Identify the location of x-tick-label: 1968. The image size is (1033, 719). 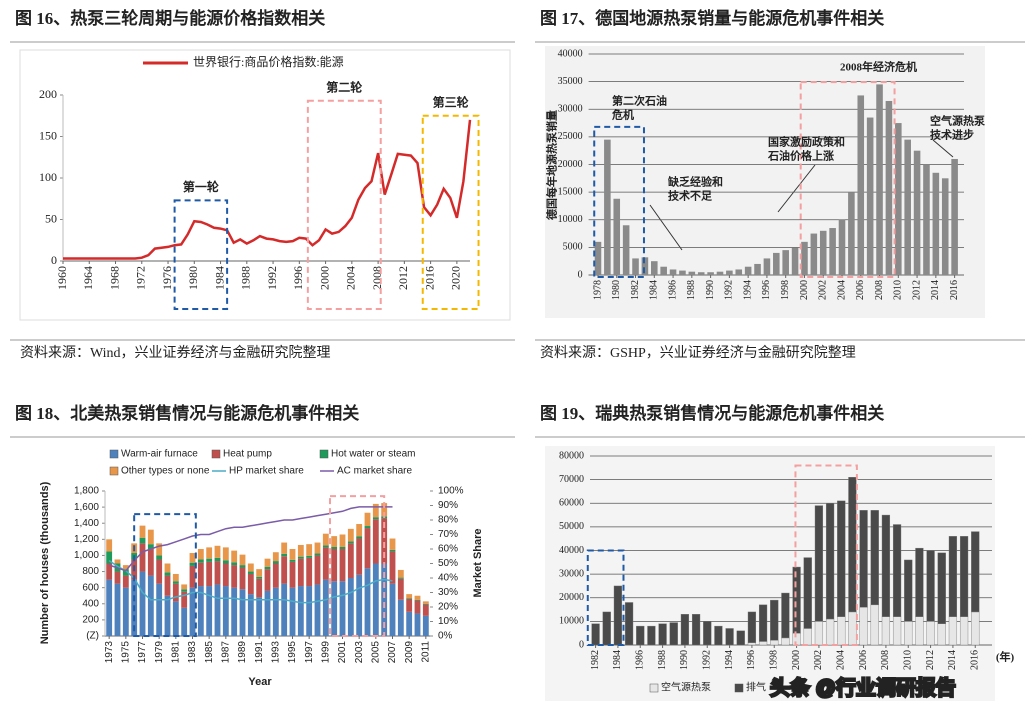
(114, 278).